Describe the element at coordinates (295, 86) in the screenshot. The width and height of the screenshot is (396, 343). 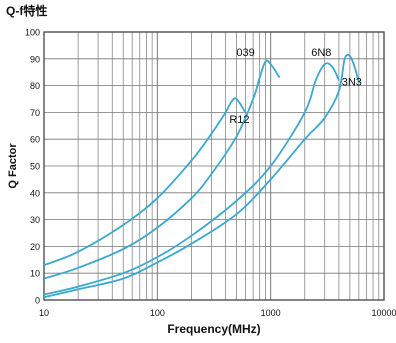
I see `labels: R12 039 6N8 3N3` at that location.